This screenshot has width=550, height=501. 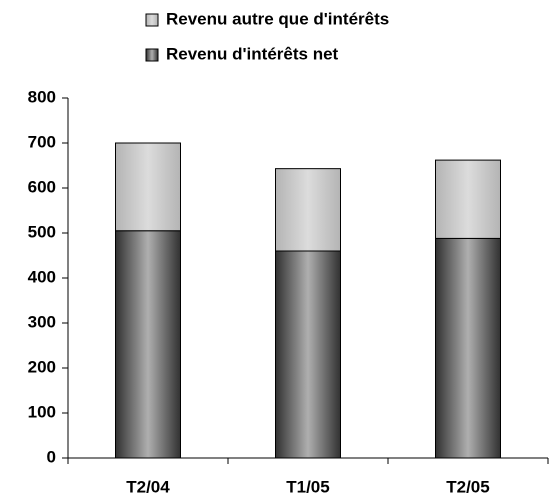 What do you see at coordinates (42, 366) in the screenshot?
I see `y-tick-label: 200` at bounding box center [42, 366].